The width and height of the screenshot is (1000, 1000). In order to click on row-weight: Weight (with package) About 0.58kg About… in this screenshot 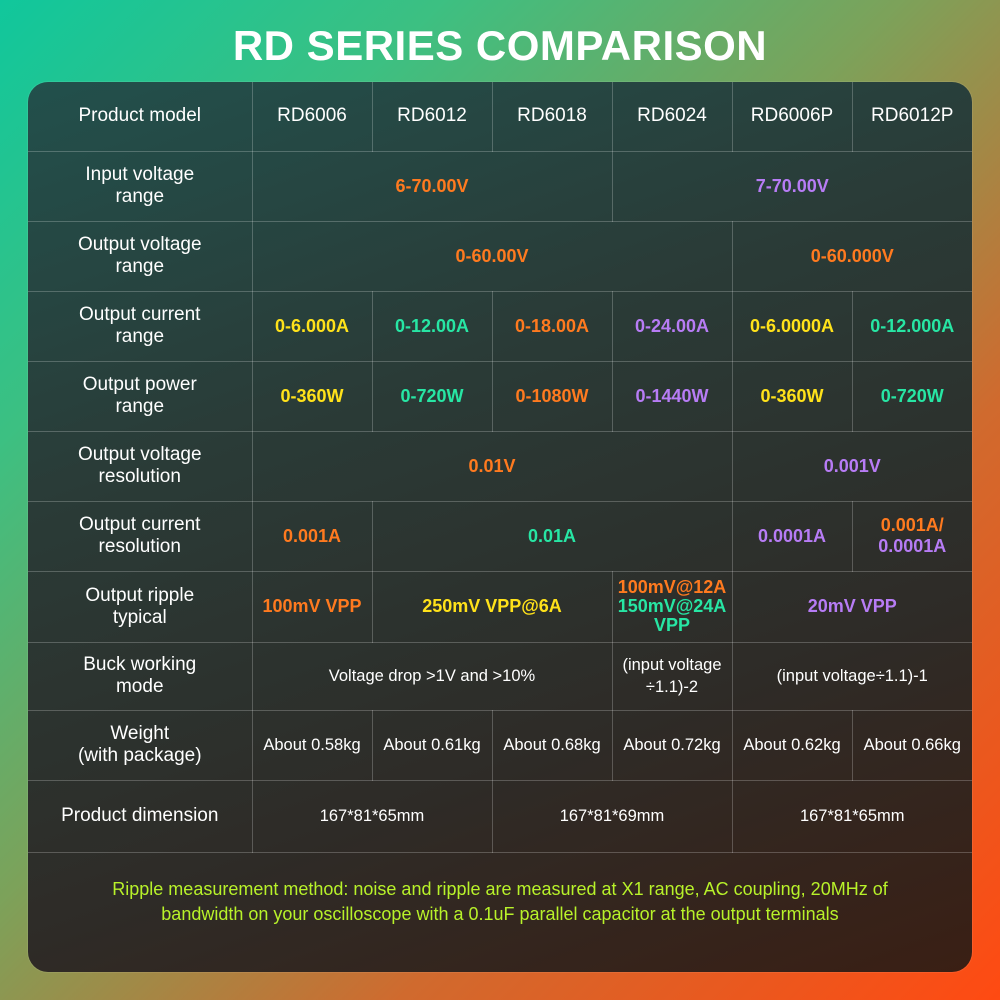, I will do `click(500, 745)`.